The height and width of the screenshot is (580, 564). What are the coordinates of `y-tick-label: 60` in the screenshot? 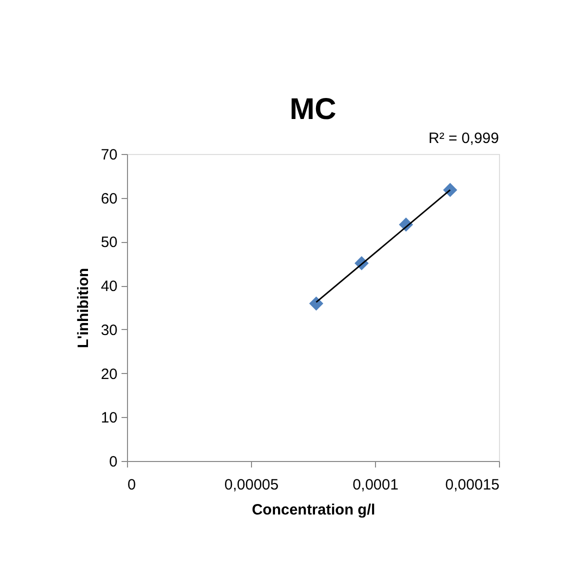 It's located at (109, 199).